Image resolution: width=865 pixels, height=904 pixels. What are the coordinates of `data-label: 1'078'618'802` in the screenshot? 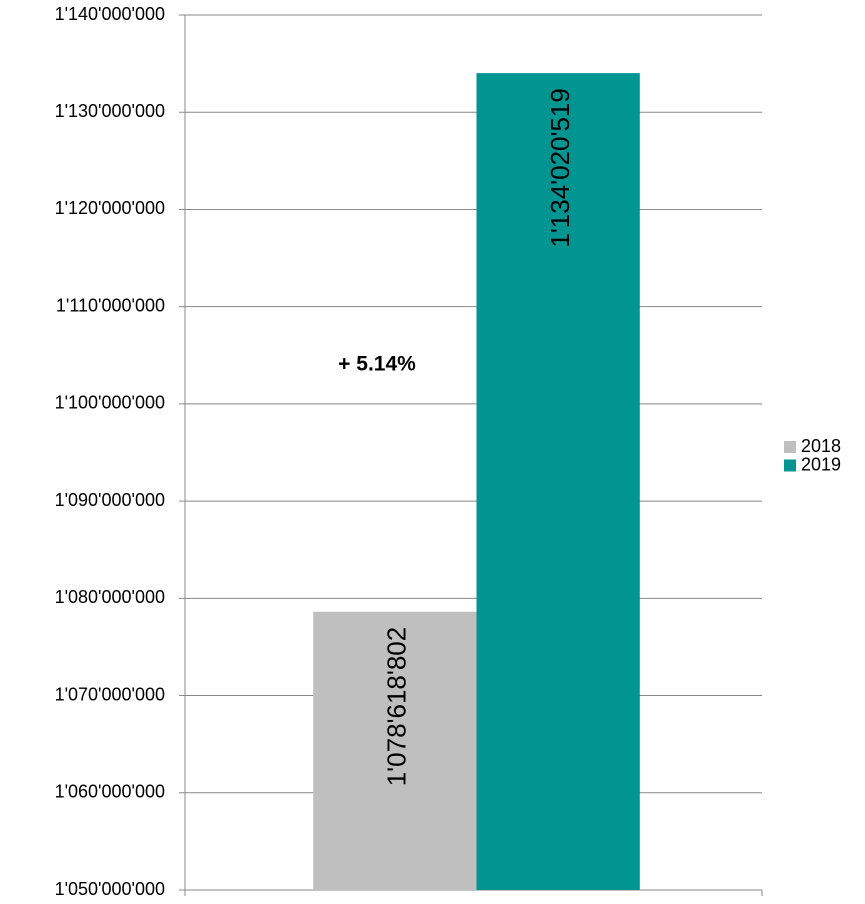 It's located at (397, 707).